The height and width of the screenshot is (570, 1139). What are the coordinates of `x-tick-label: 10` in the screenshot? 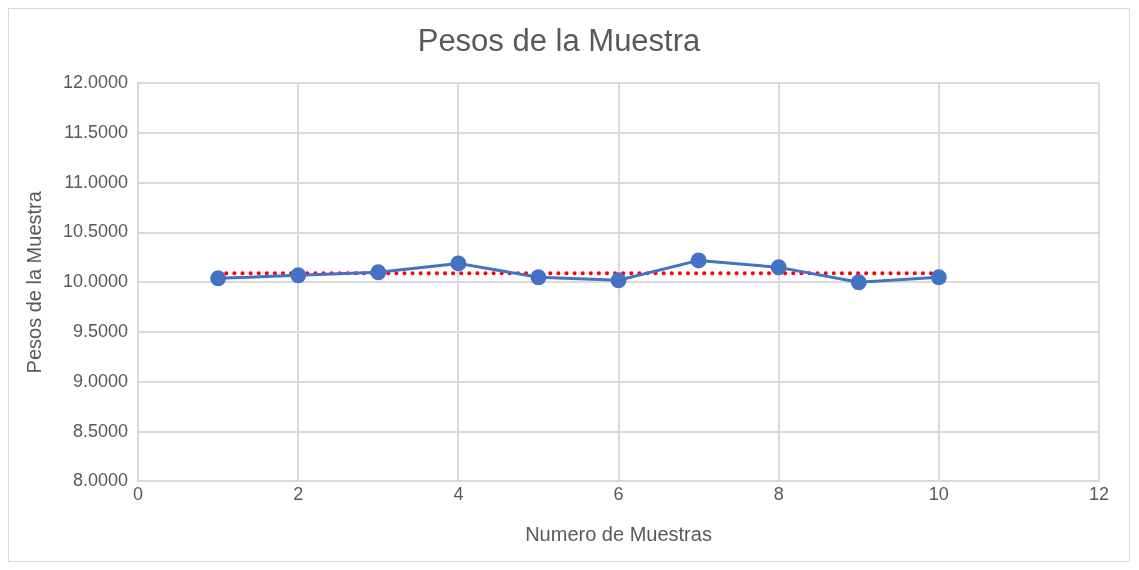 It's located at (938, 494).